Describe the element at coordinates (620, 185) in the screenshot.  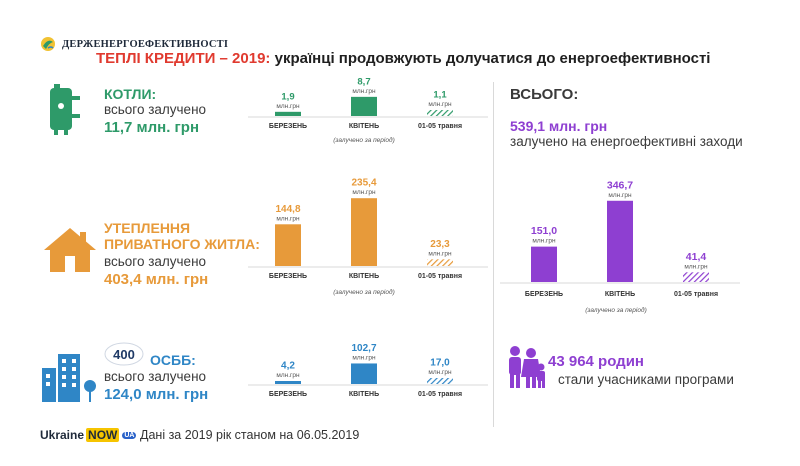
I see `bar-value-label: 346,7` at that location.